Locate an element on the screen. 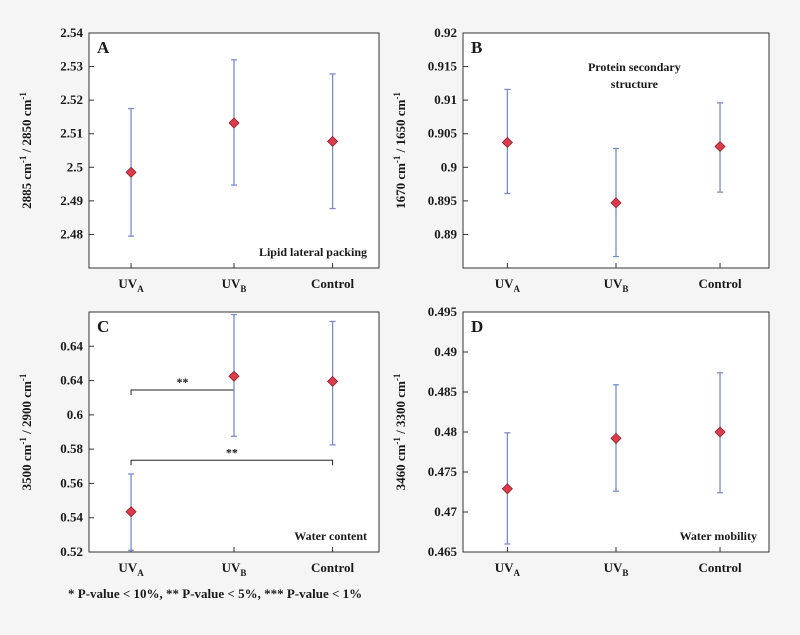 This screenshot has width=800, height=635. y-tick-label: 0.48 is located at coordinates (445, 431).